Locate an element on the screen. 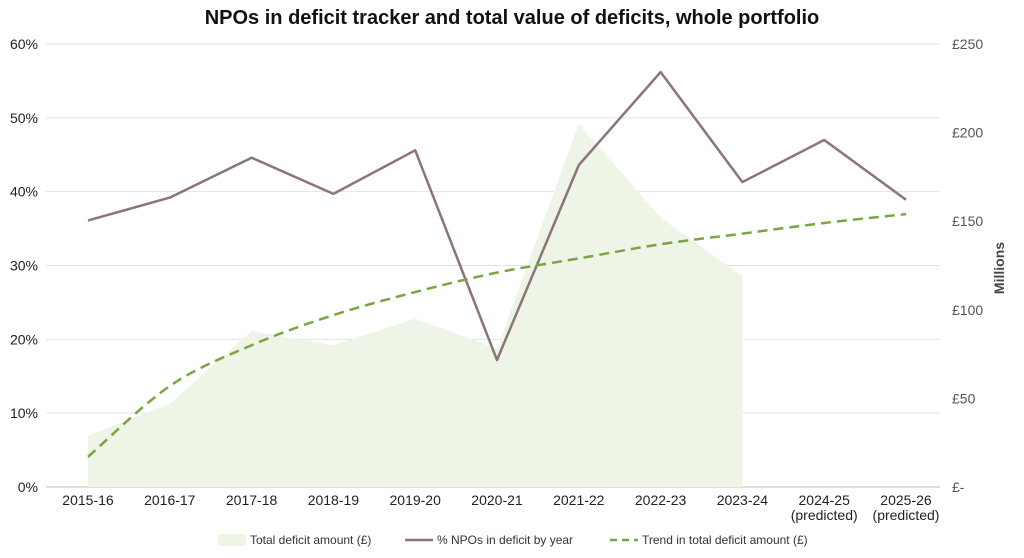  right-tick-label: £200 is located at coordinates (967, 133).